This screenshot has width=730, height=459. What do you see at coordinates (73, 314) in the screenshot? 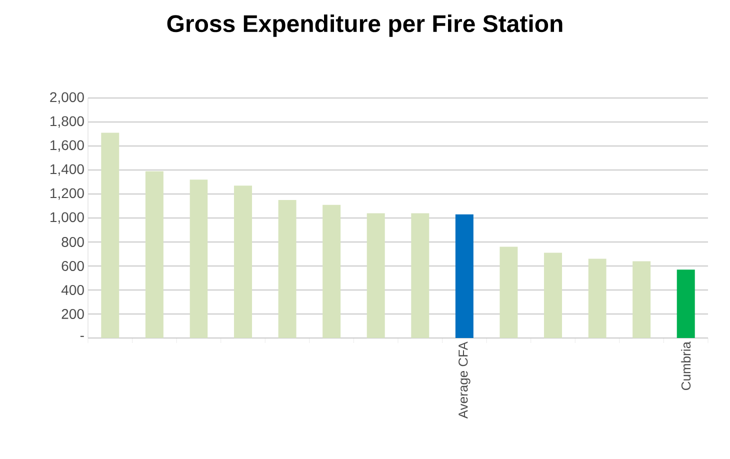
I see `y-tick-label: 200` at bounding box center [73, 314].